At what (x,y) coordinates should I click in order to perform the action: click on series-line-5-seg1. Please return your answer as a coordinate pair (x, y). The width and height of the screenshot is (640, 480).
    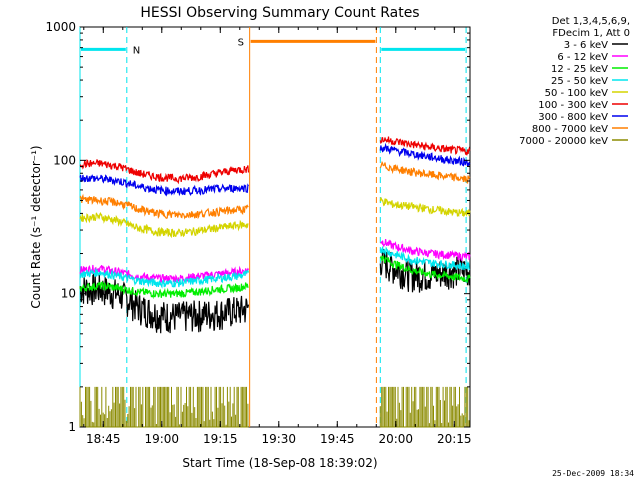
    Looking at the image, I should click on (425, 146).